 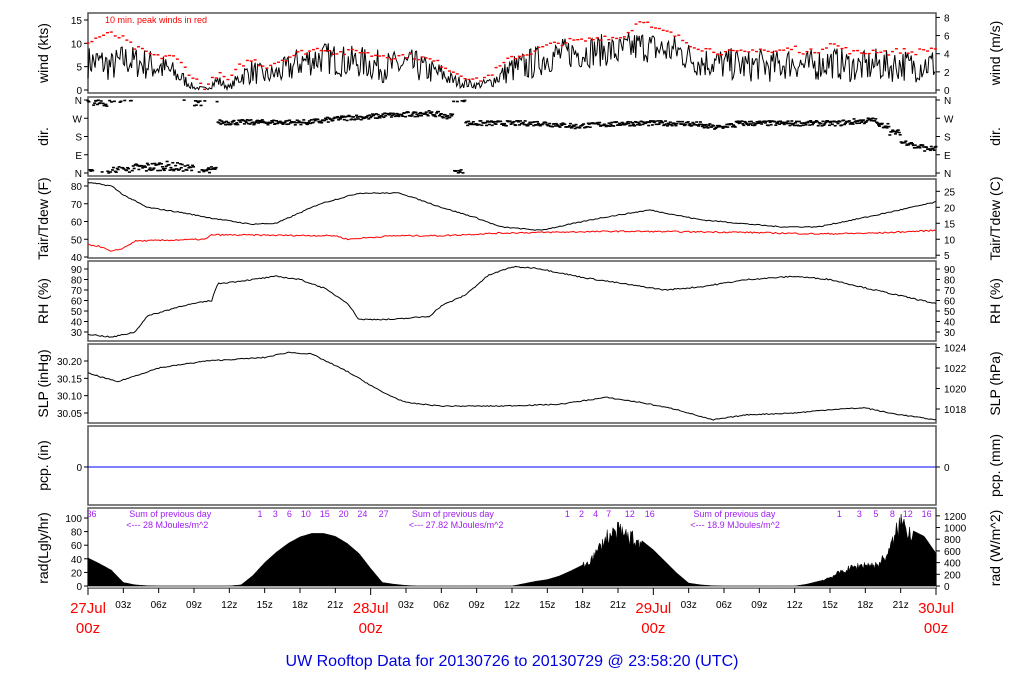 What do you see at coordinates (950, 281) in the screenshot?
I see `rh-right-tick-label: 80` at bounding box center [950, 281].